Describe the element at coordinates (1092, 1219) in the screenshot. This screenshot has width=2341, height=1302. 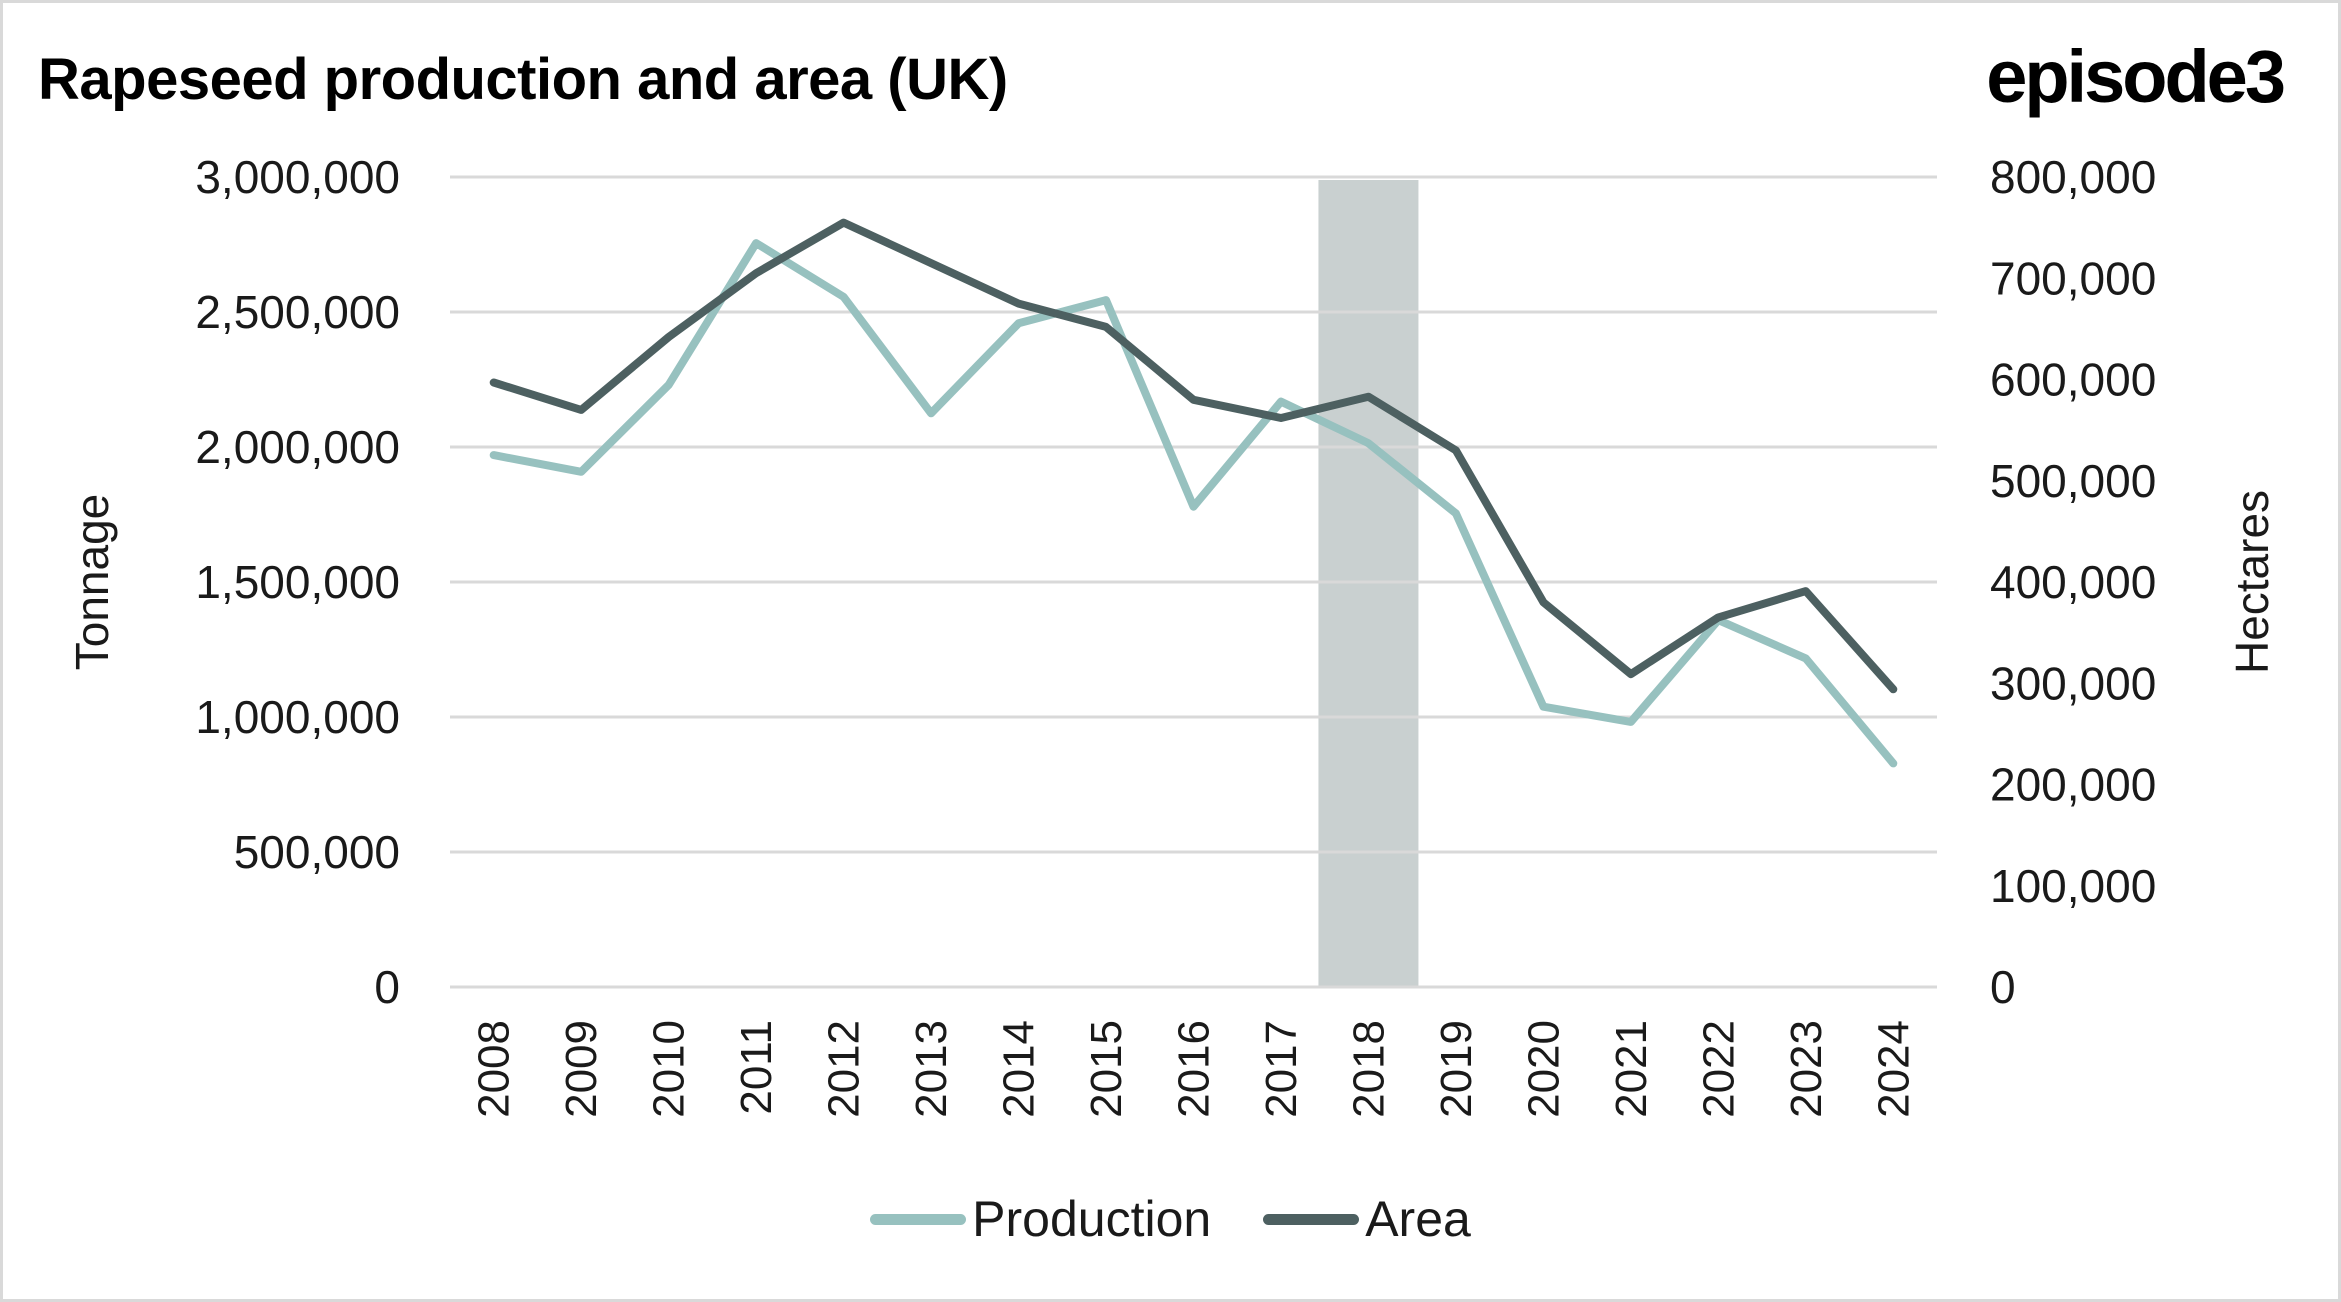
I see `legend-label-production: Production` at that location.